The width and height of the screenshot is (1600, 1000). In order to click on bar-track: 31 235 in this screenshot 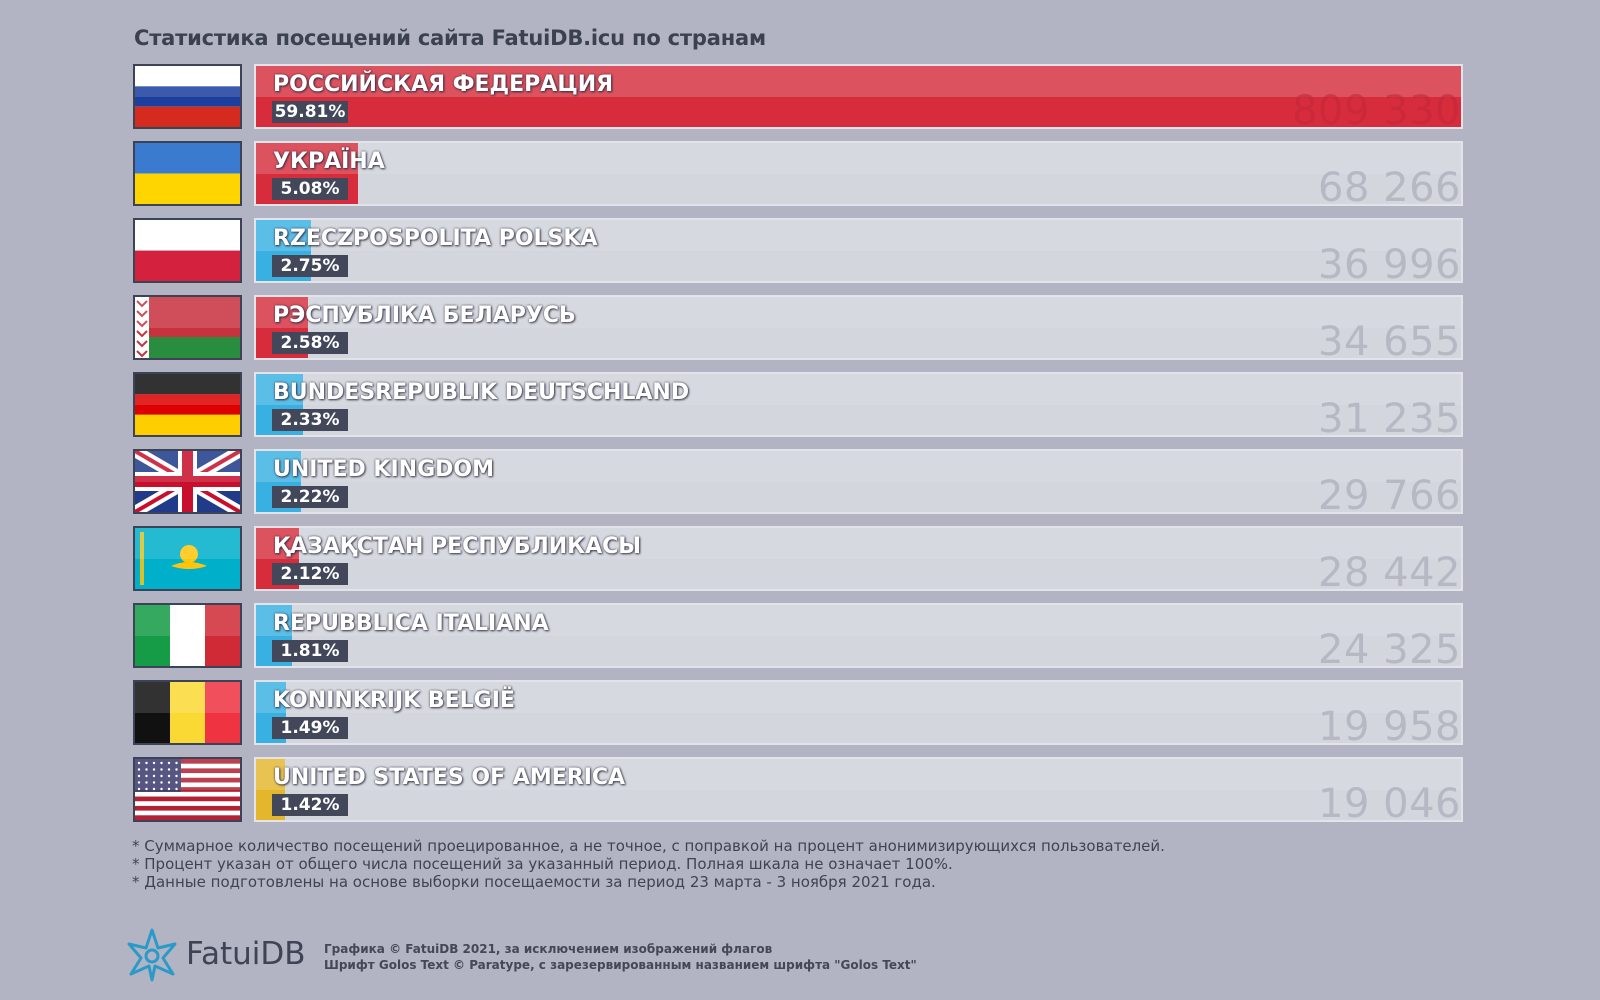, I will do `click(858, 404)`.